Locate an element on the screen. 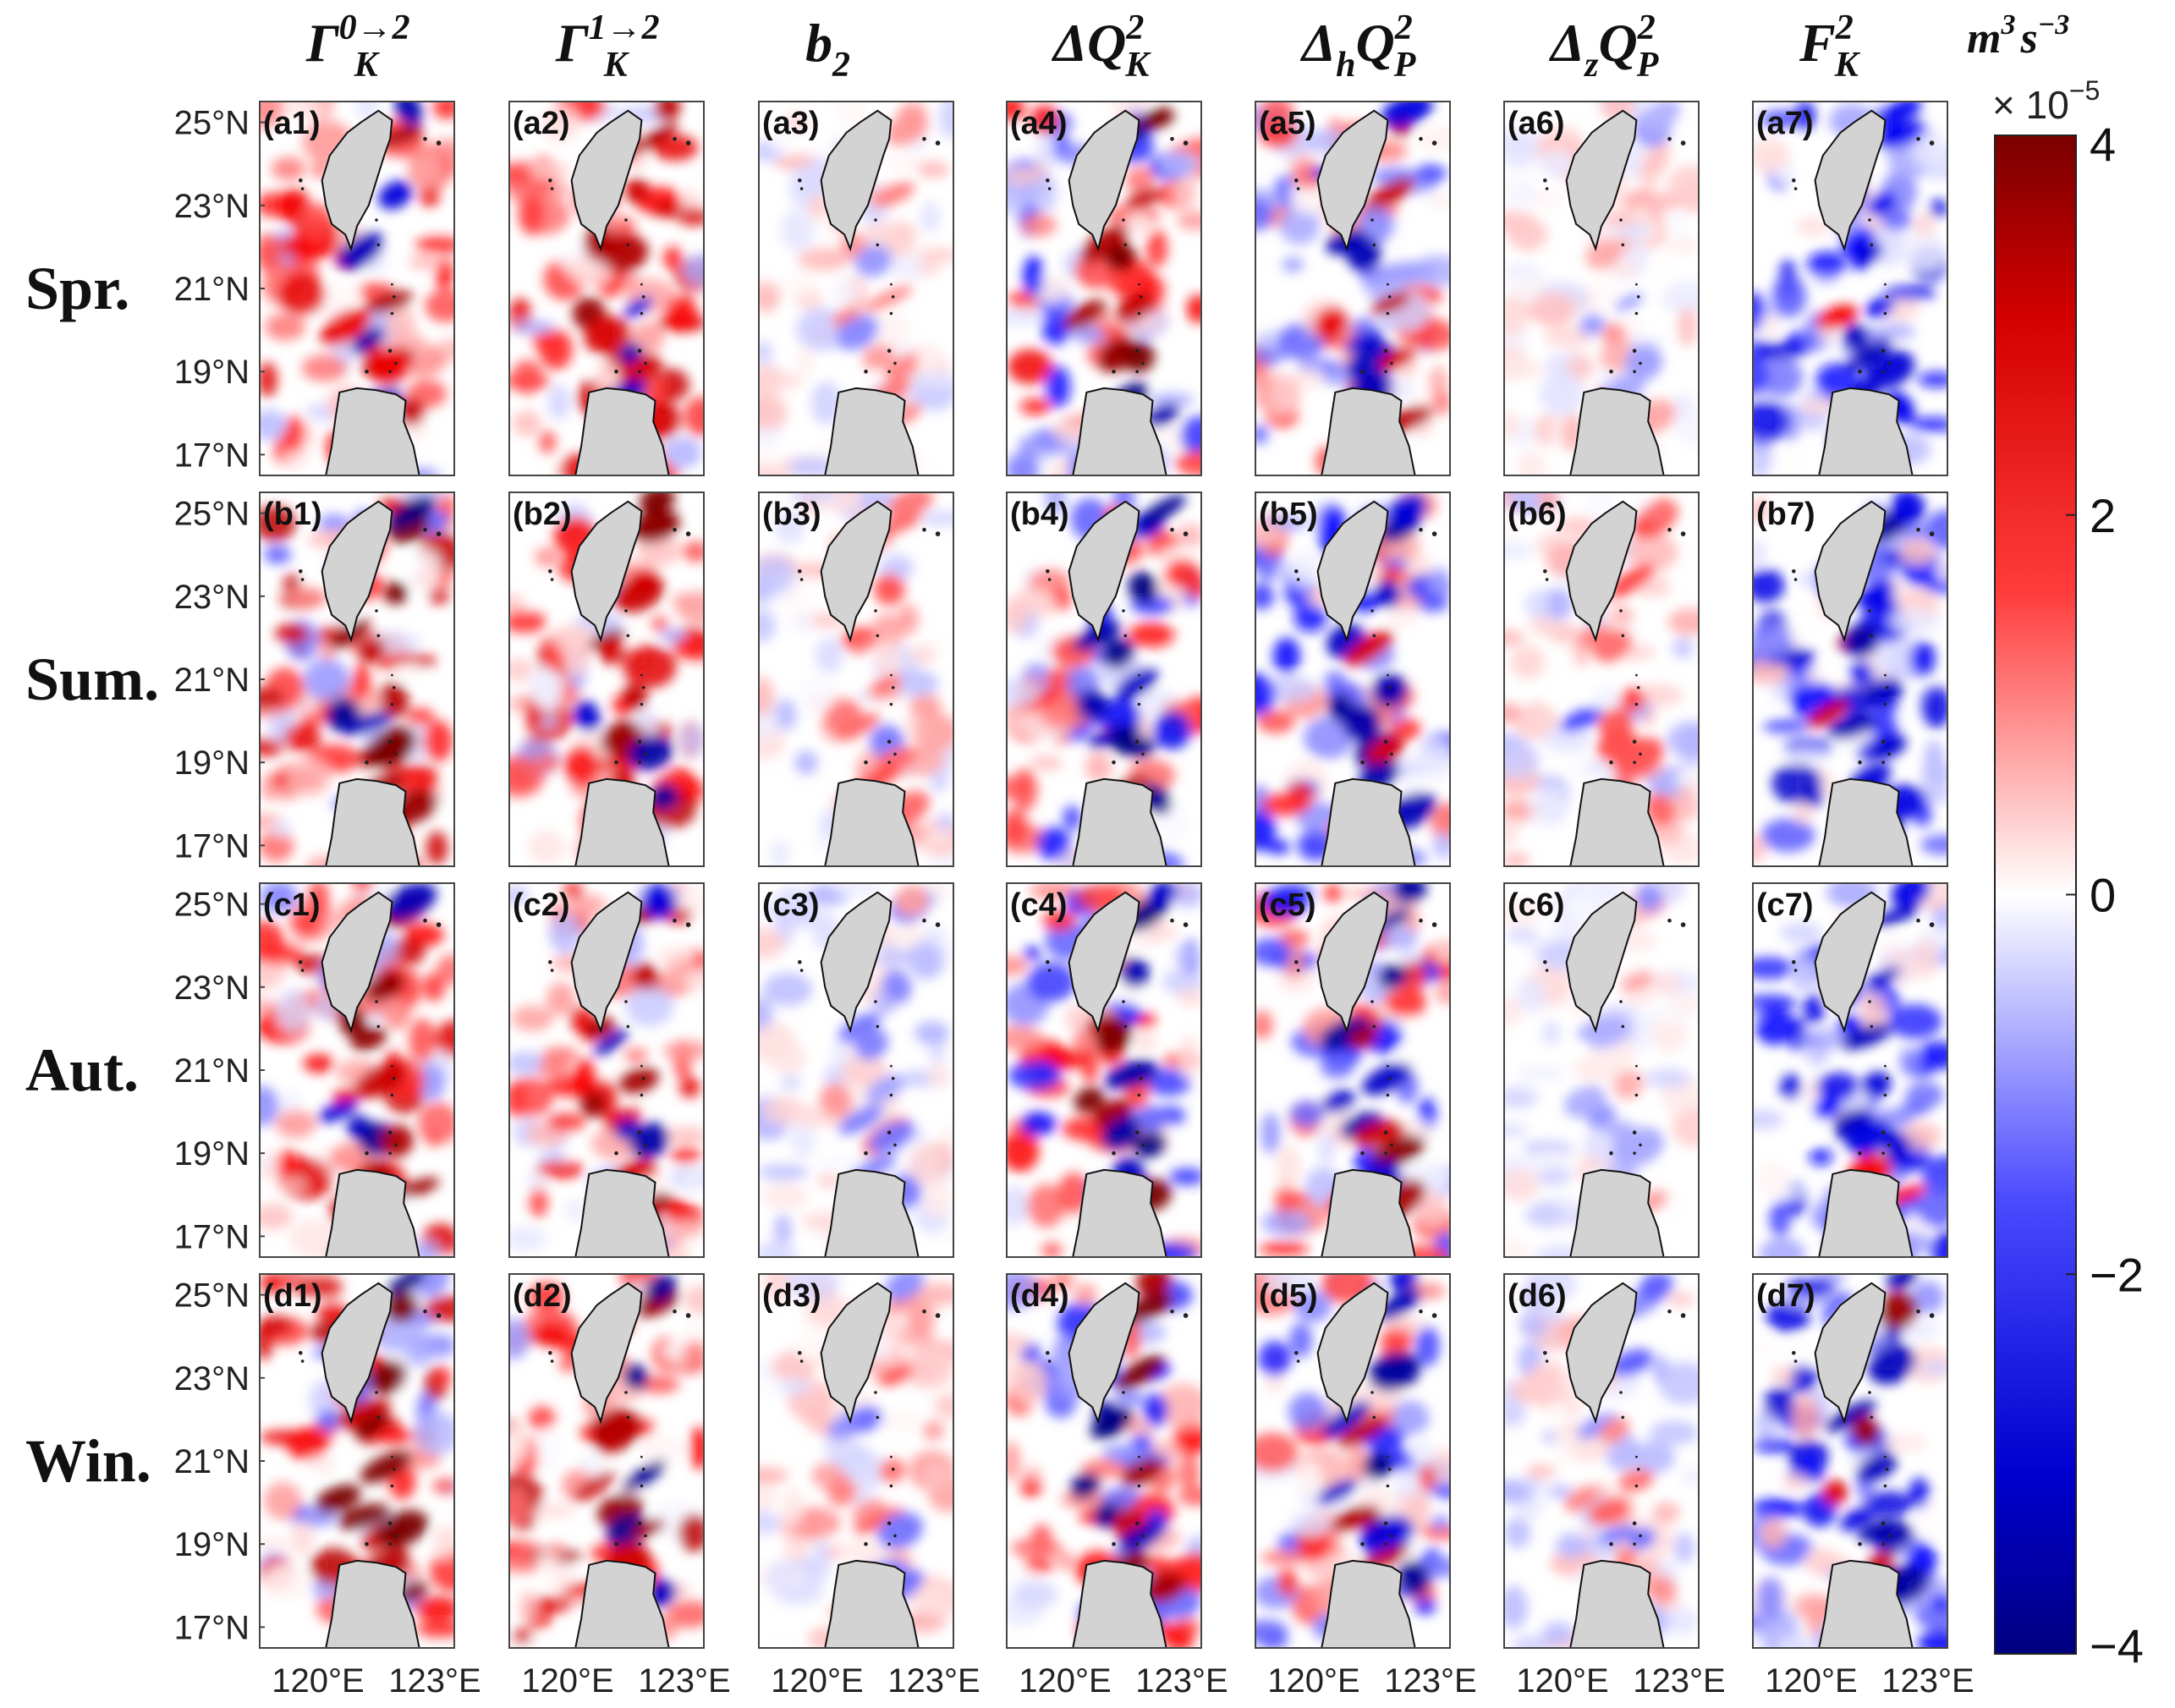 This screenshot has width=2175, height=1708. panel-label: (a6) is located at coordinates (1536, 123).